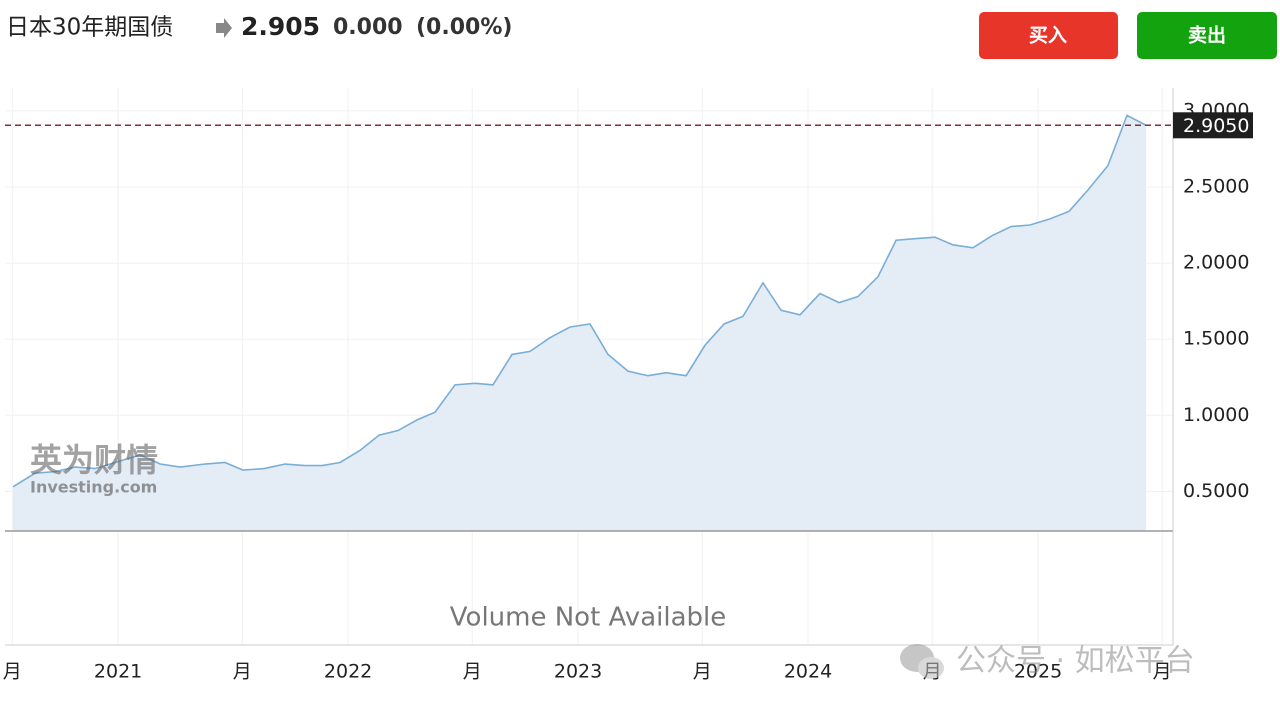 This screenshot has width=1280, height=714. What do you see at coordinates (1075, 661) in the screenshot?
I see `wechat-text: 公众号 · 如松平台` at bounding box center [1075, 661].